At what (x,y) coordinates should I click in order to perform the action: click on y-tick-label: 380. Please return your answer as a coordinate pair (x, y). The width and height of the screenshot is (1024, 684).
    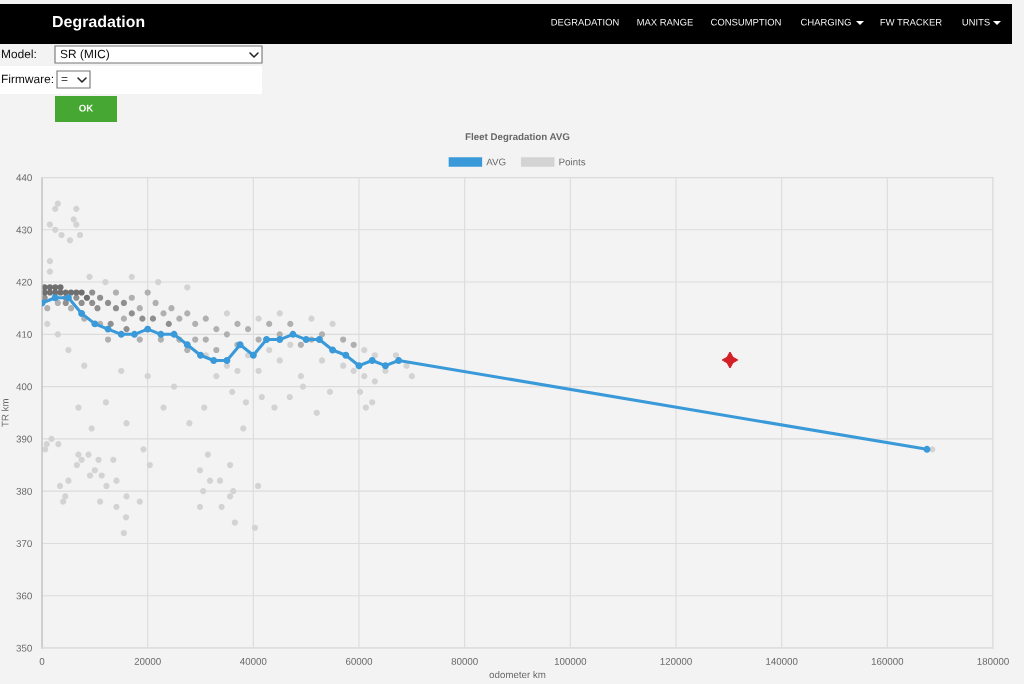
    Looking at the image, I should click on (24, 491).